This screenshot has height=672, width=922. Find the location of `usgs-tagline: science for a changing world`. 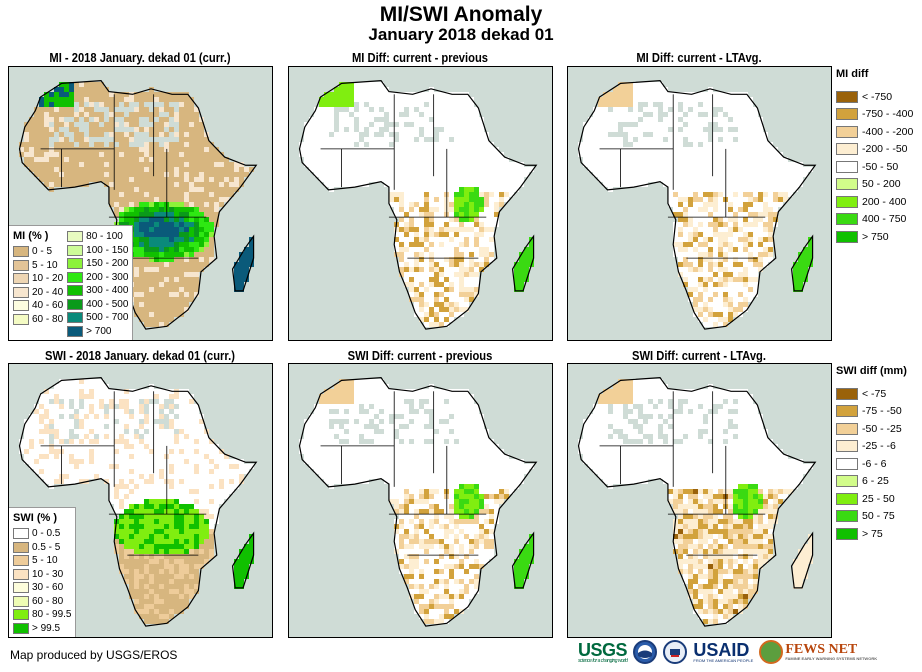

usgs-tagline: science for a changing world is located at coordinates (603, 660).